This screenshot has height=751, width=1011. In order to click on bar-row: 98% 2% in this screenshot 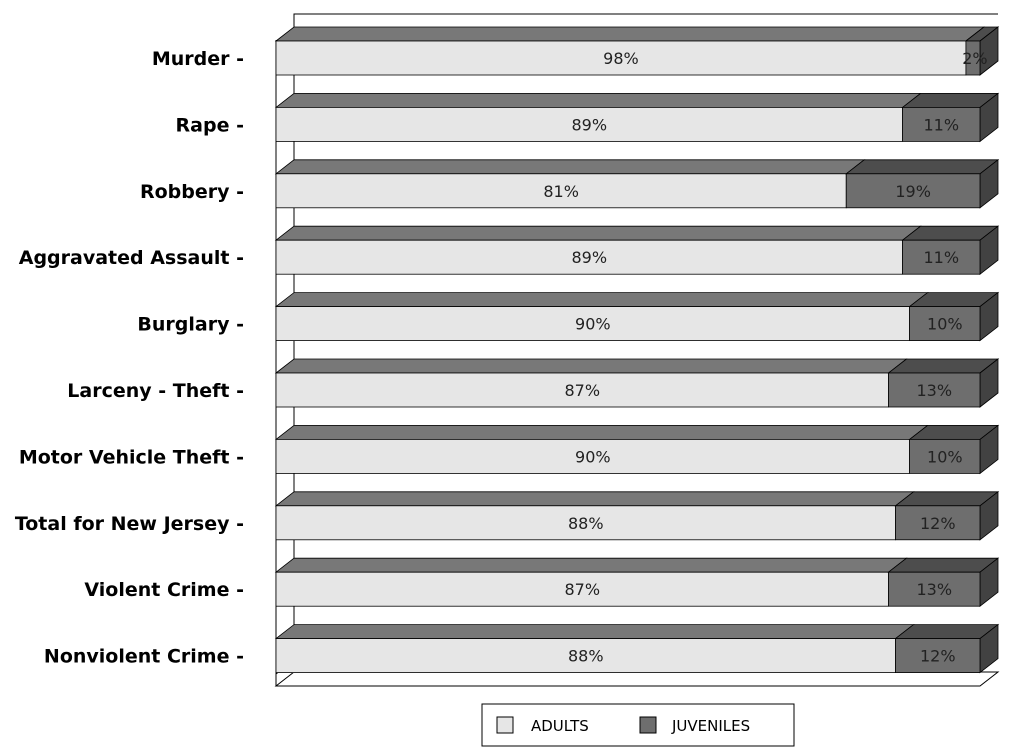, I will do `click(637, 51)`.